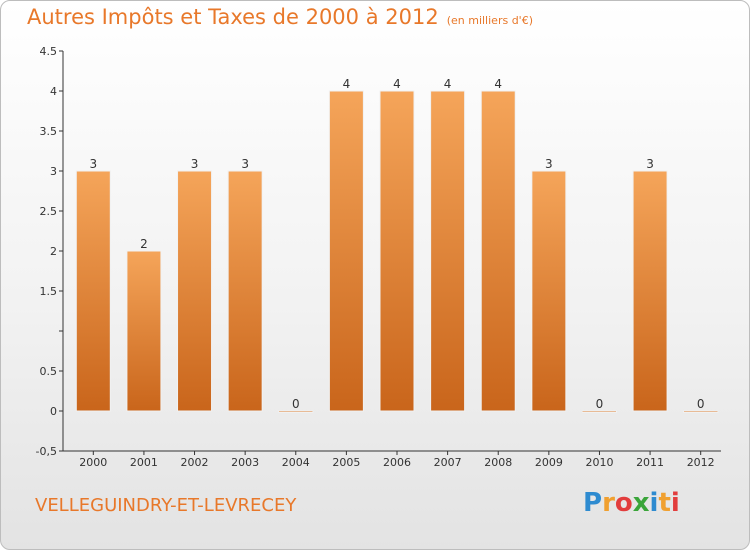 The height and width of the screenshot is (550, 750). What do you see at coordinates (650, 462) in the screenshot?
I see `x-tick-label: 2011` at bounding box center [650, 462].